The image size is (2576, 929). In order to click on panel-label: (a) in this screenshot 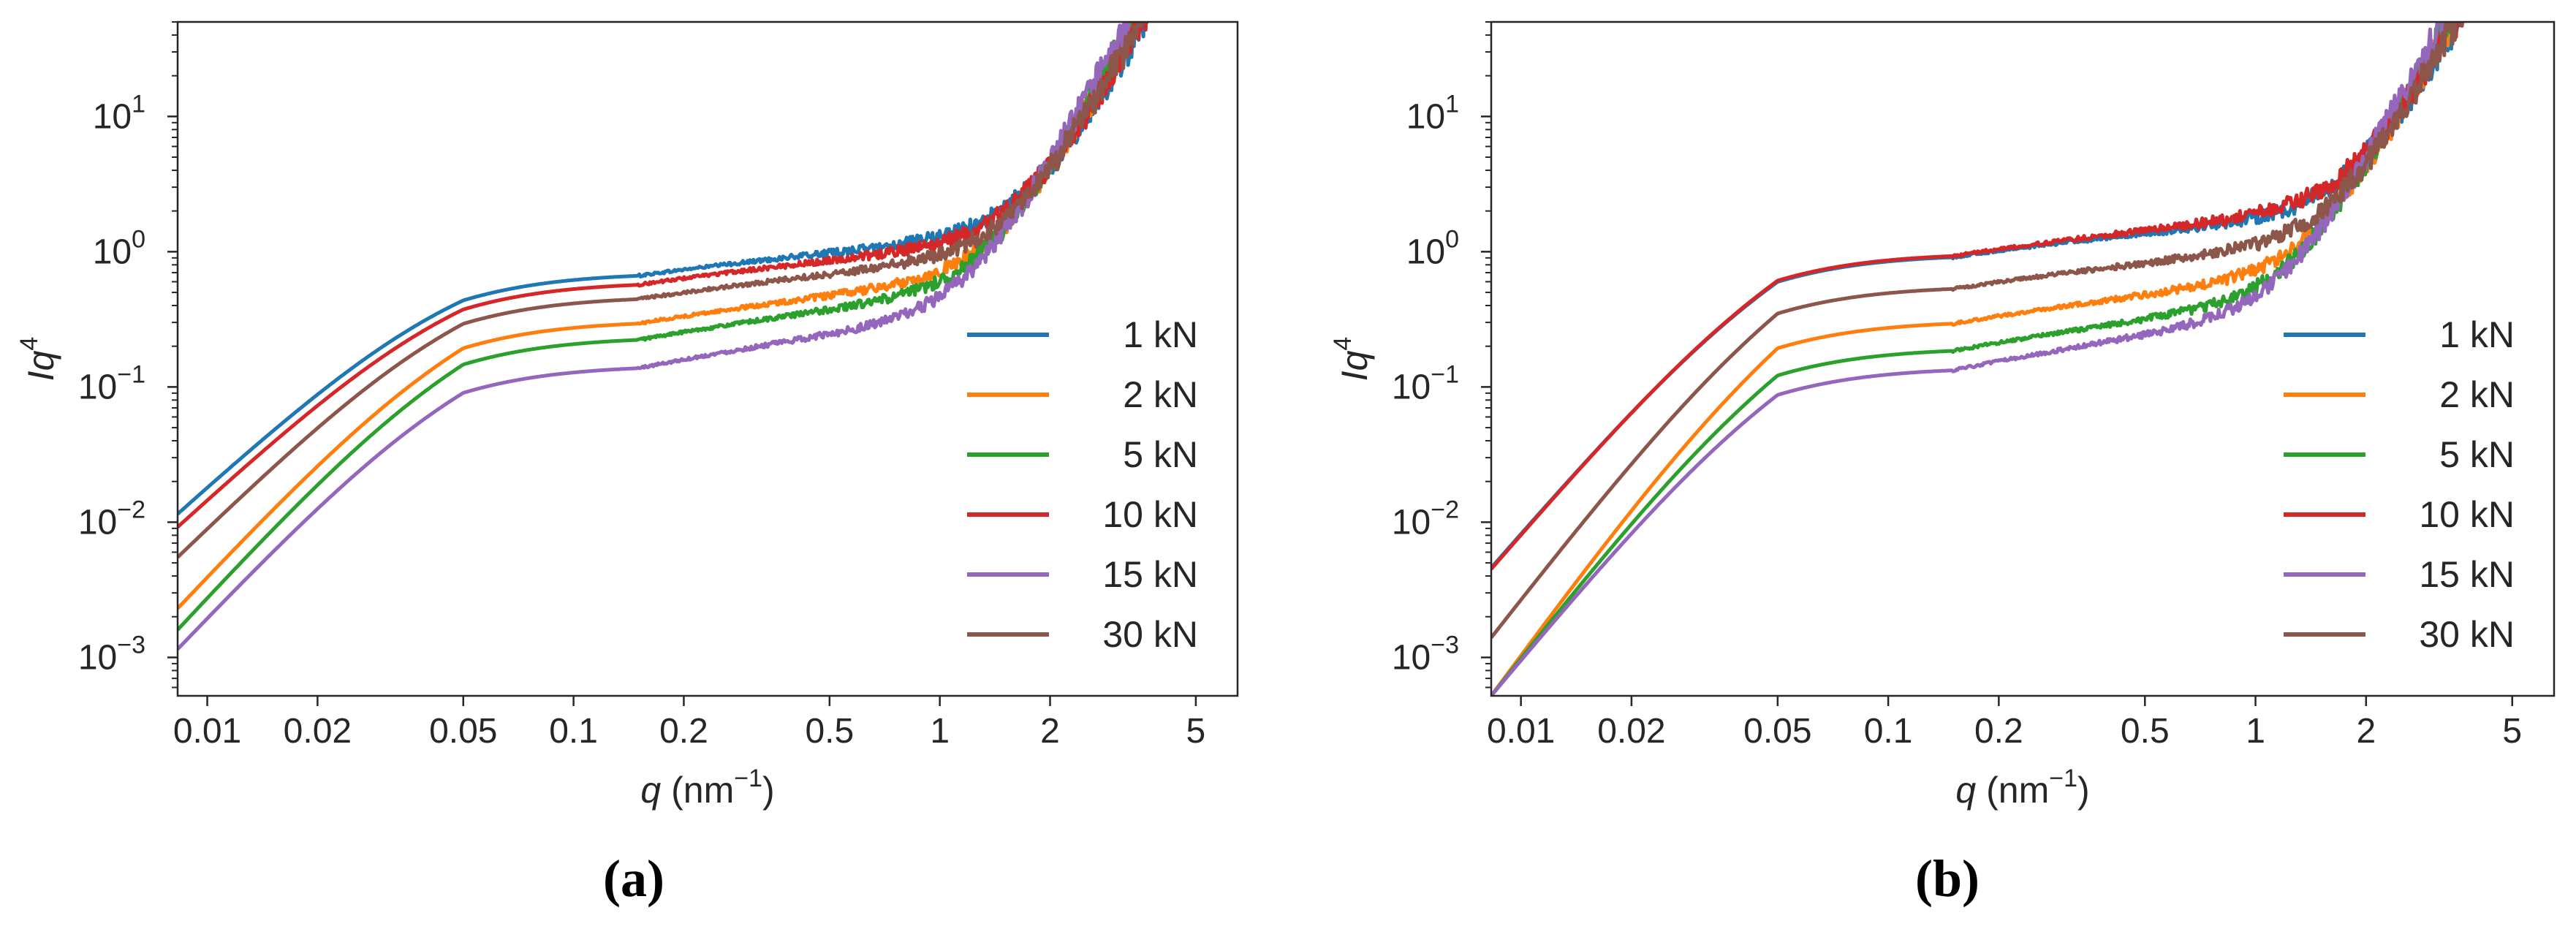, I will do `click(633, 879)`.